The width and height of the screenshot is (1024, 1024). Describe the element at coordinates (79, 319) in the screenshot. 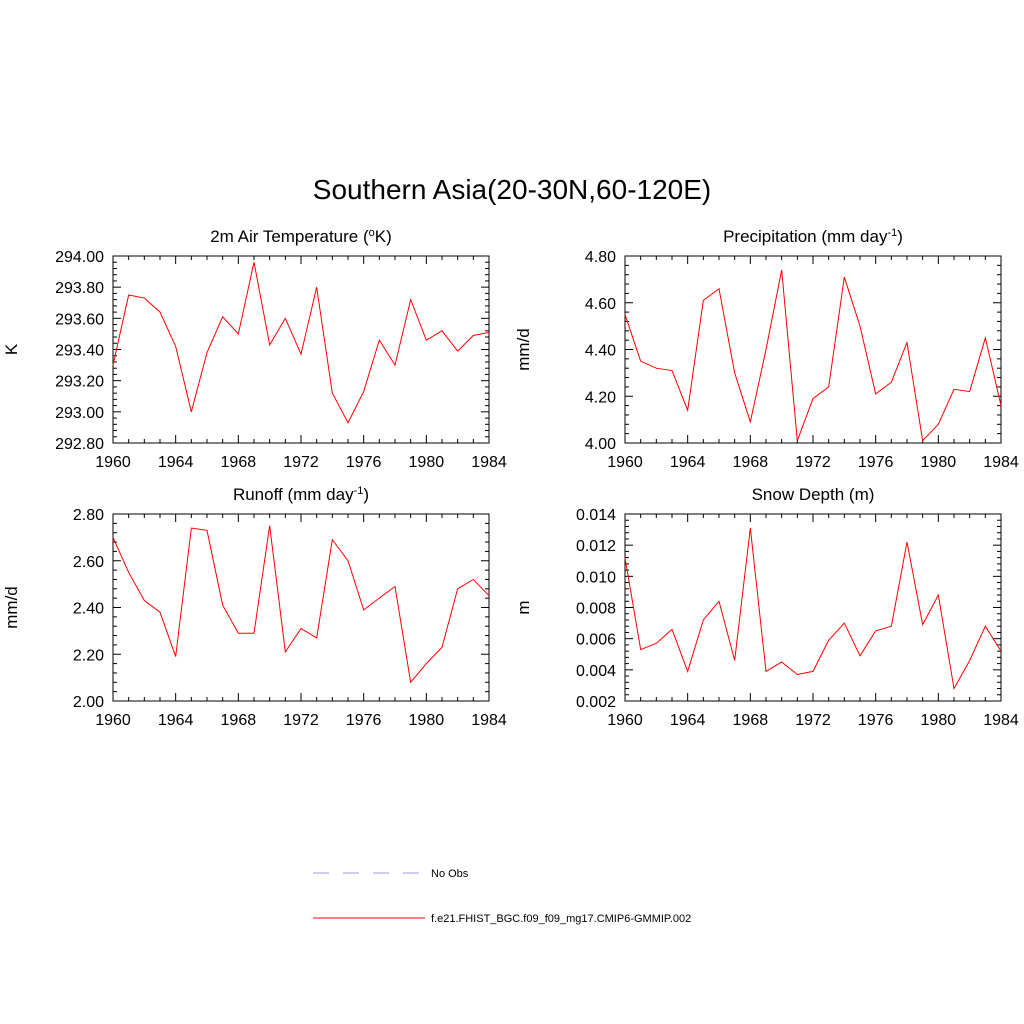

I see `y-tick-label: 293.60` at that location.